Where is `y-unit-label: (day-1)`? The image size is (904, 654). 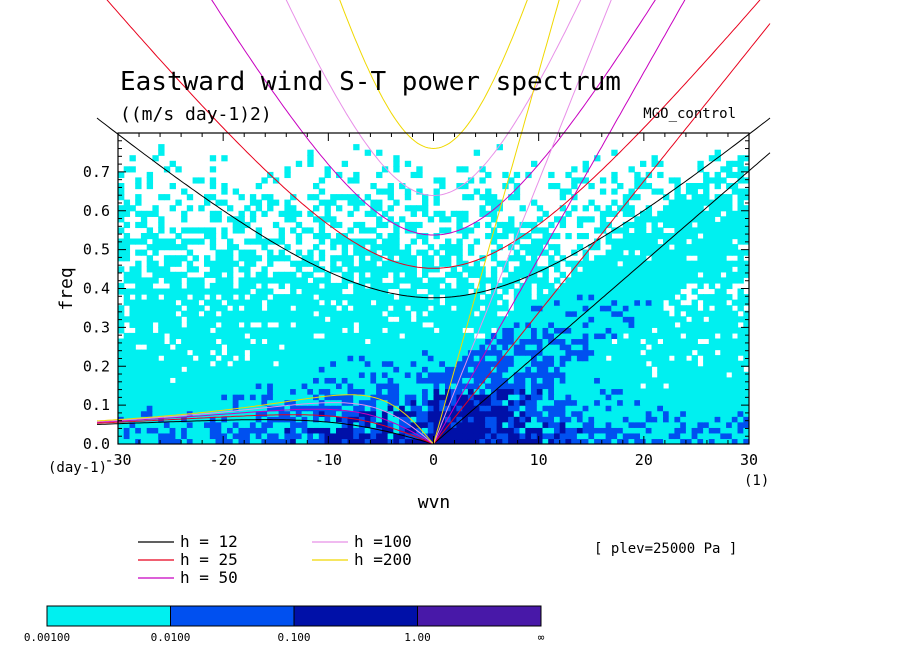
y-unit-label: (day-1) is located at coordinates (77, 468).